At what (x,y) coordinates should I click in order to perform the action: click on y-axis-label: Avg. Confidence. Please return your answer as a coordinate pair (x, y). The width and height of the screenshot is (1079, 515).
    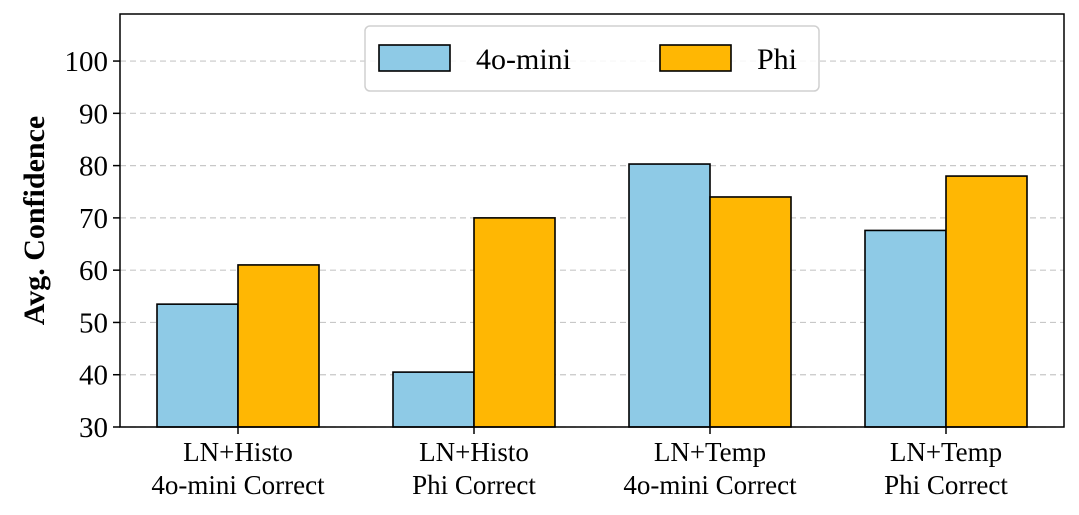
    Looking at the image, I should click on (34, 220).